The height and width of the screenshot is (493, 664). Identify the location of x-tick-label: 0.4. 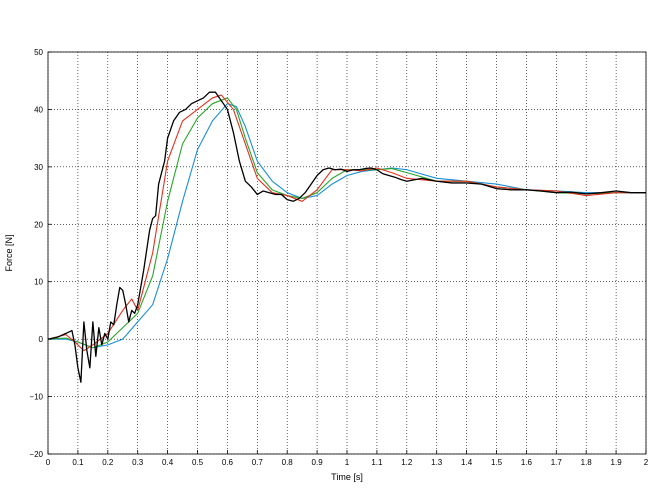
(168, 462).